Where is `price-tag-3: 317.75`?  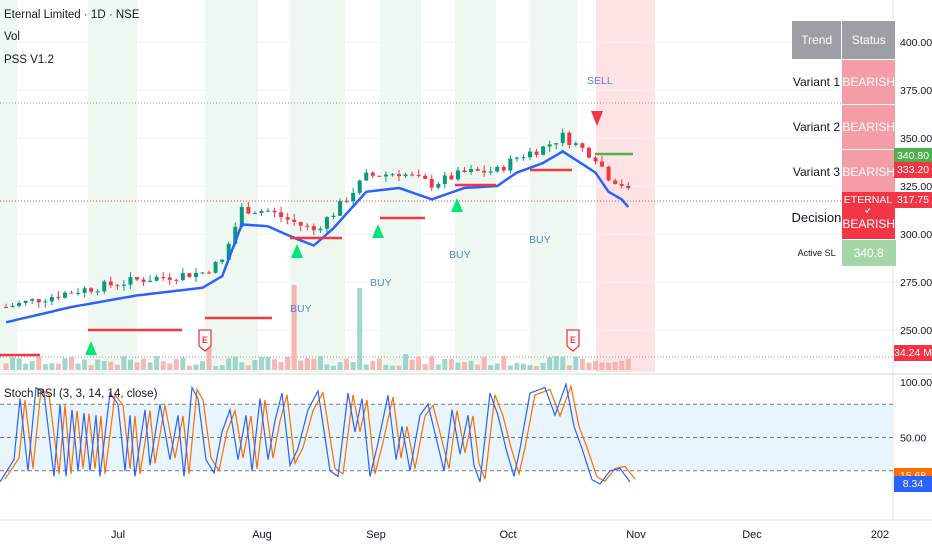 price-tag-3: 317.75 is located at coordinates (913, 199).